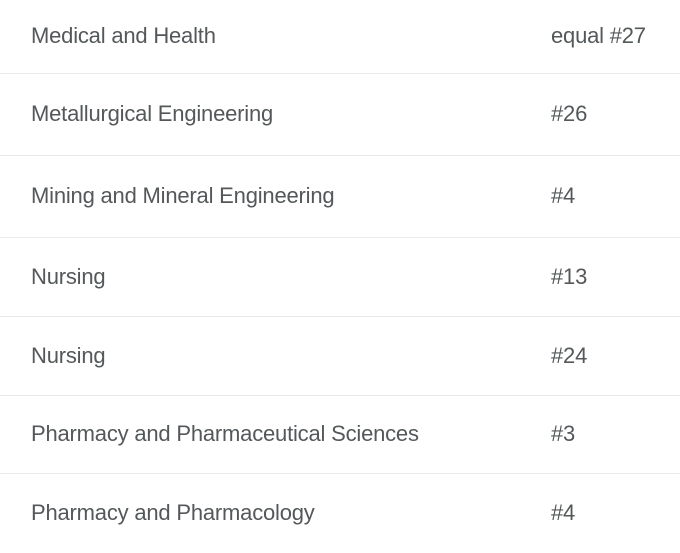  Describe the element at coordinates (225, 434) in the screenshot. I see `subject-name: Pharmacy and Pharmaceutical Sciences` at that location.